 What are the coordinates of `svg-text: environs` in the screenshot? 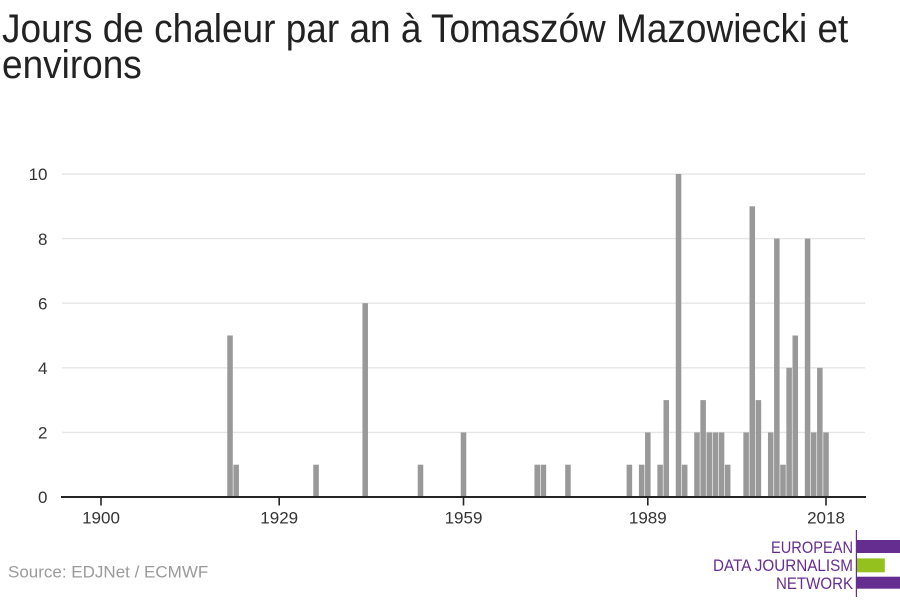 It's located at (72, 65).